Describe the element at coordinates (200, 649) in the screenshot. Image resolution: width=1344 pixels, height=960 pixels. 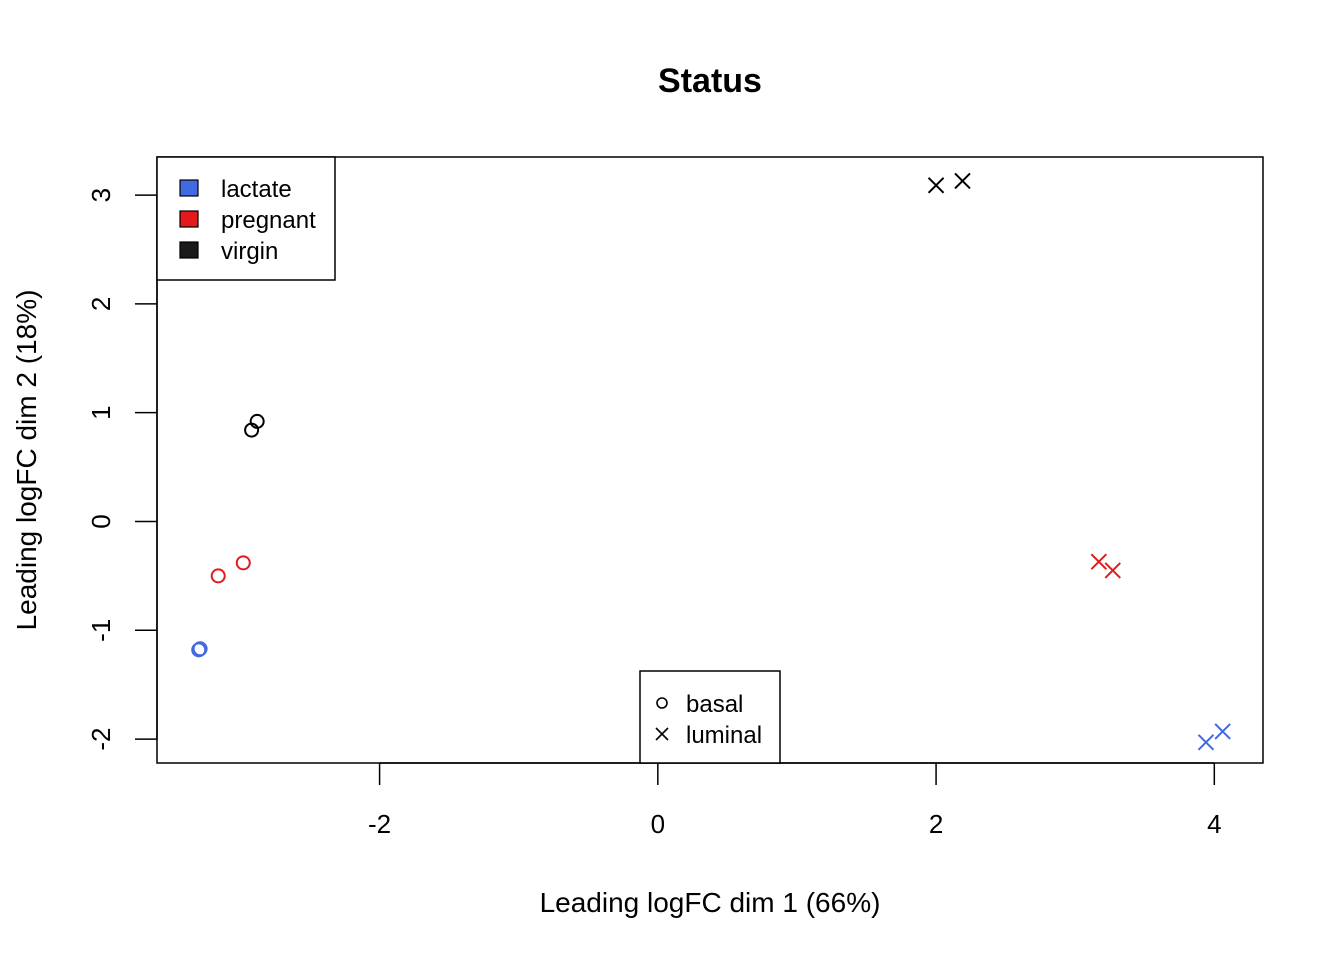
I see `point-lactate-basal` at that location.